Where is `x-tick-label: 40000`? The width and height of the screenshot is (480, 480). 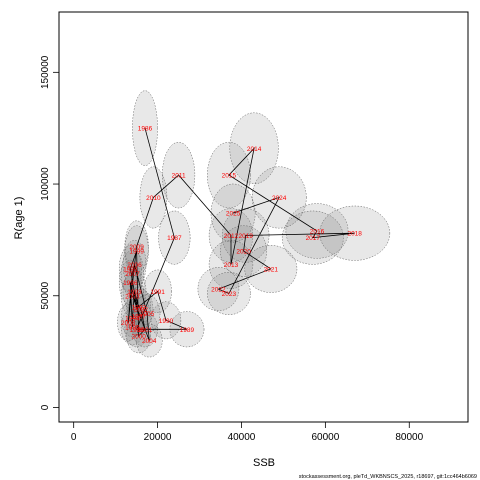 x-tick-label: 40000 is located at coordinates (242, 437).